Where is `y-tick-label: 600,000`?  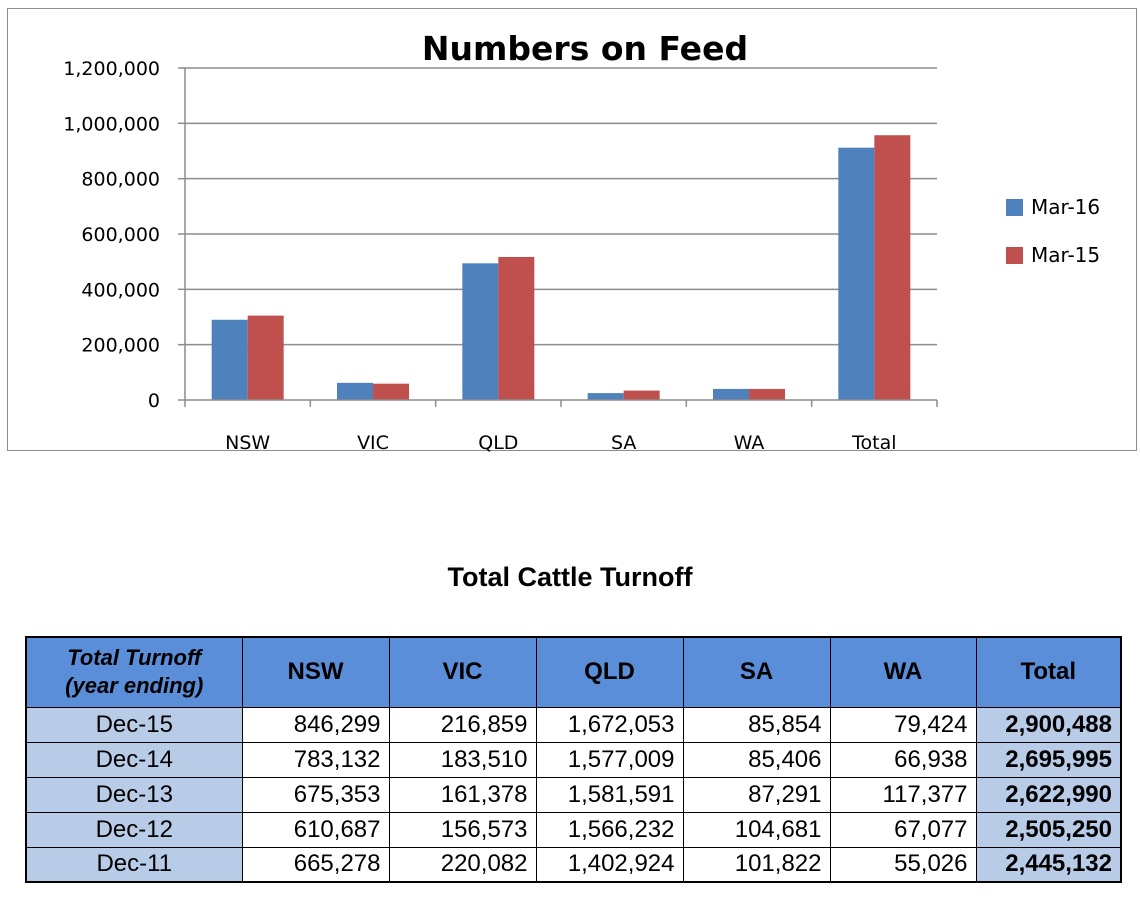 y-tick-label: 600,000 is located at coordinates (120, 235).